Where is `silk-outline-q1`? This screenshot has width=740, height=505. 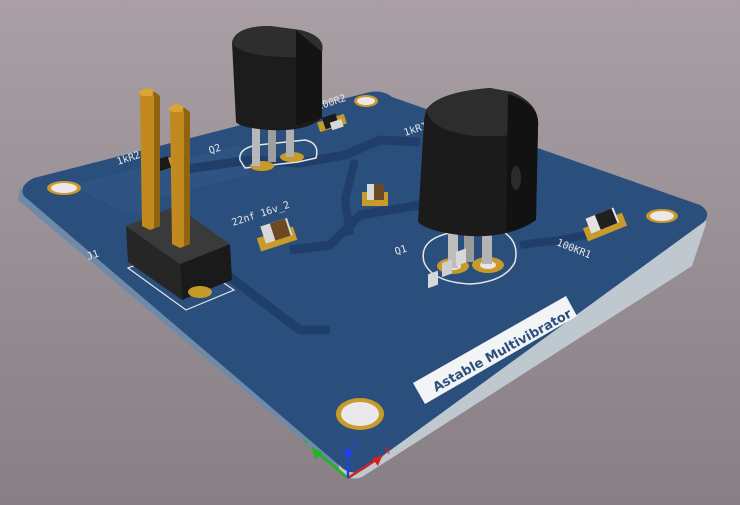 silk-outline-q1 is located at coordinates (469, 257).